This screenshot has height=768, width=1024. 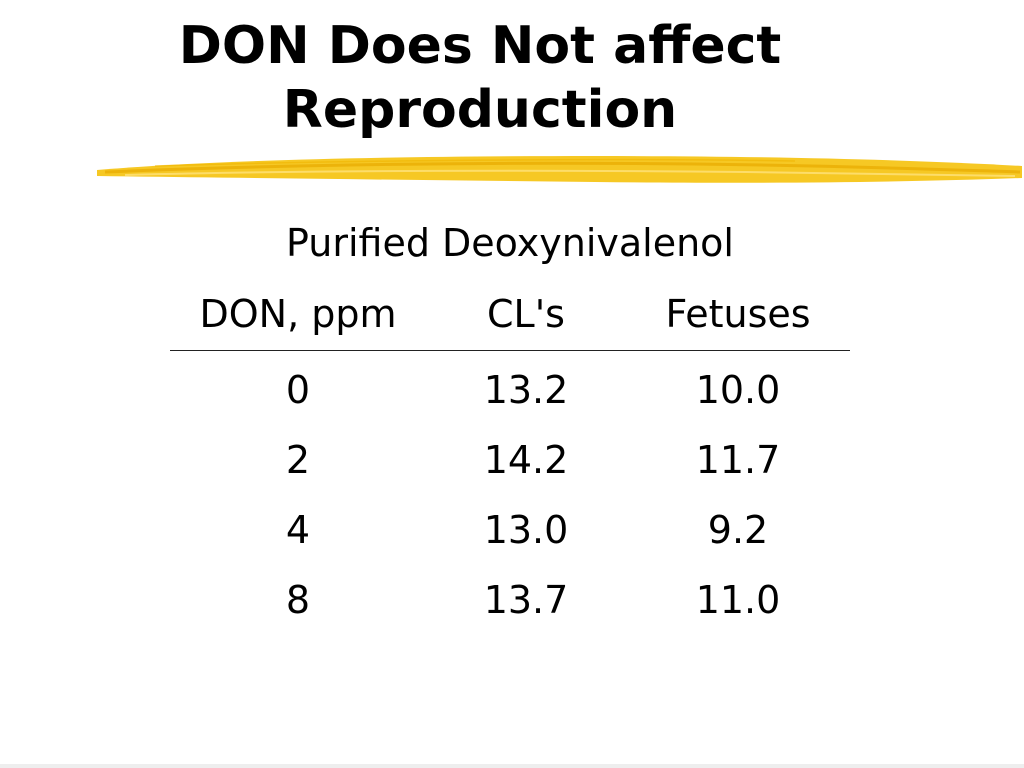 What do you see at coordinates (526, 460) in the screenshot?
I see `cell-cls: 14.2` at bounding box center [526, 460].